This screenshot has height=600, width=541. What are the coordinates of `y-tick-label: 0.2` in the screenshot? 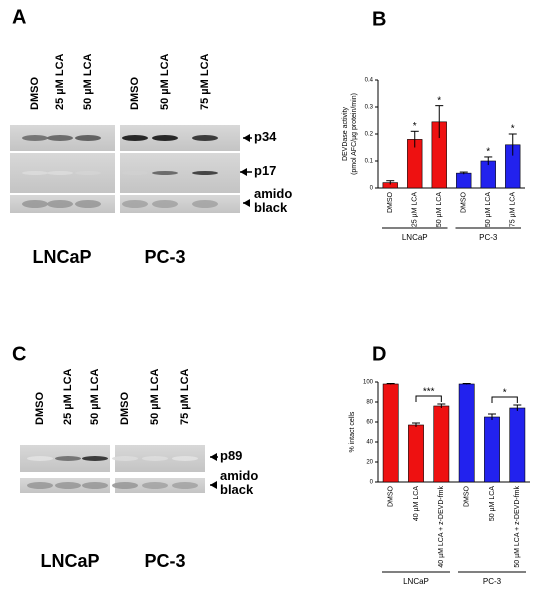 It's located at (369, 135).